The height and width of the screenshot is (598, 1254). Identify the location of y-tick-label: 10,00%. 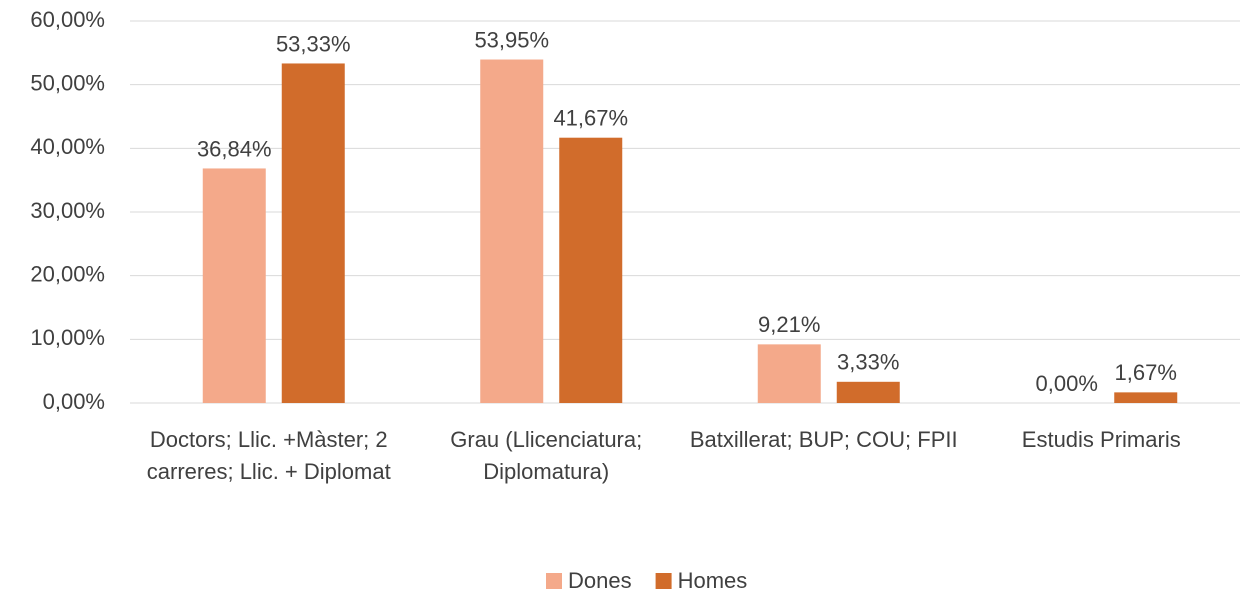
(67, 337).